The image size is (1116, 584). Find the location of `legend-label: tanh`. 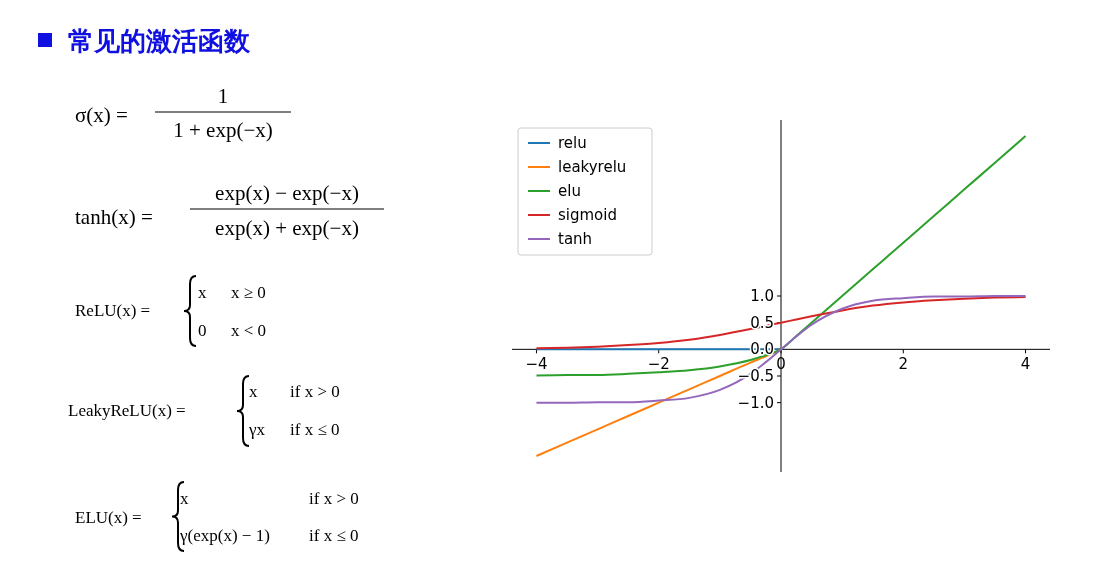

legend-label: tanh is located at coordinates (575, 239).